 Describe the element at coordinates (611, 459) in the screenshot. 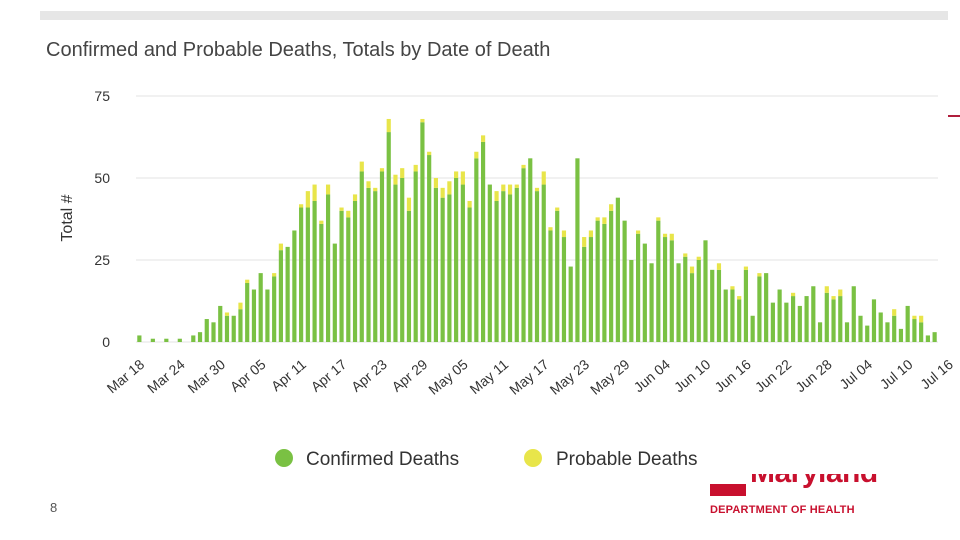

I see `legend-item-probable: Probable Deaths` at that location.